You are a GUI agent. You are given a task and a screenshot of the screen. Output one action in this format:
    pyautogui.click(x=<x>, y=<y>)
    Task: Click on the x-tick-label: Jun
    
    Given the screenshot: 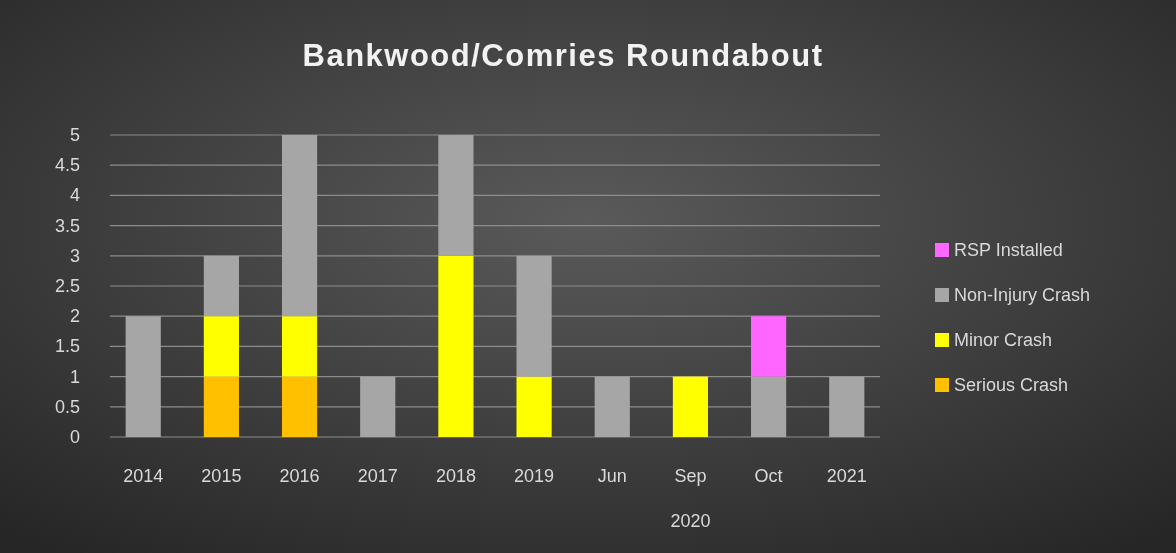 What is the action you would take?
    pyautogui.click(x=612, y=476)
    